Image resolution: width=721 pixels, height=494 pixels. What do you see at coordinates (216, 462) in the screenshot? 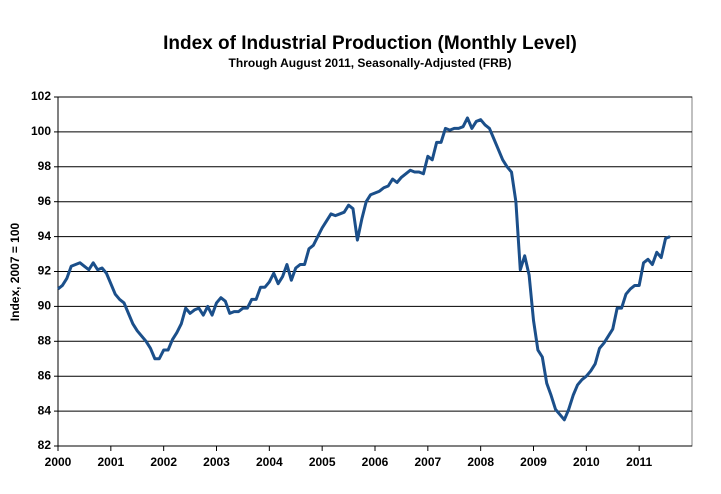
I see `x-tick-label: 2003` at bounding box center [216, 462].